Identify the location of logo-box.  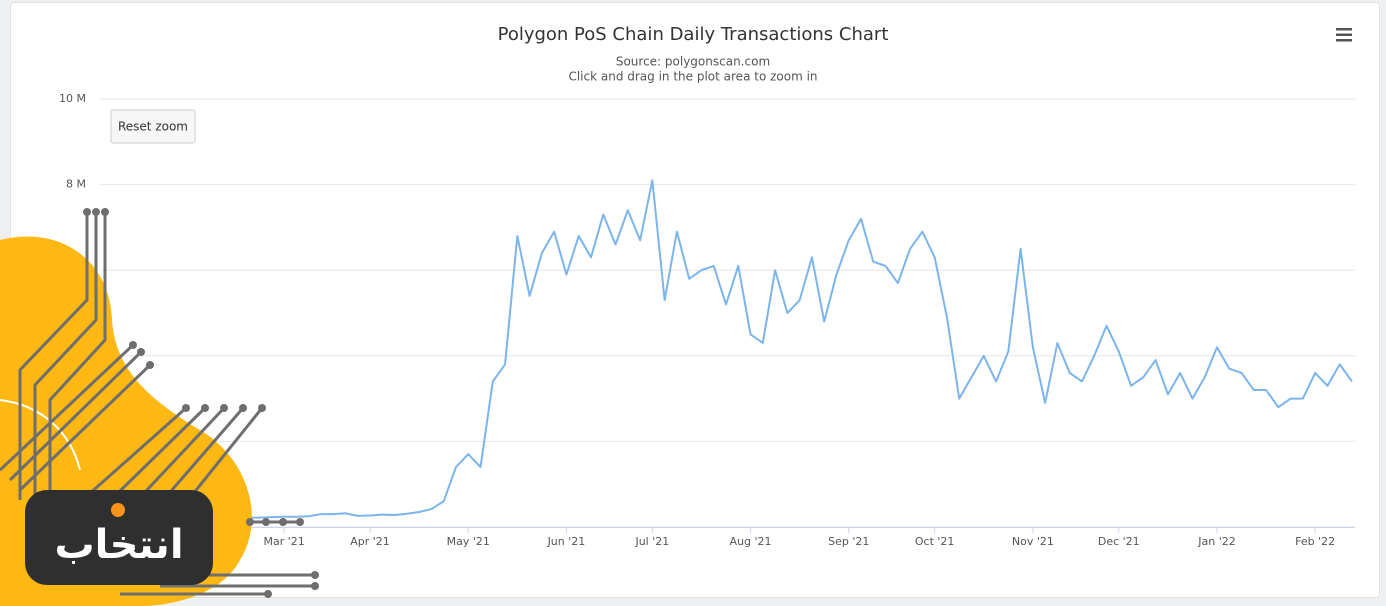
(119, 537).